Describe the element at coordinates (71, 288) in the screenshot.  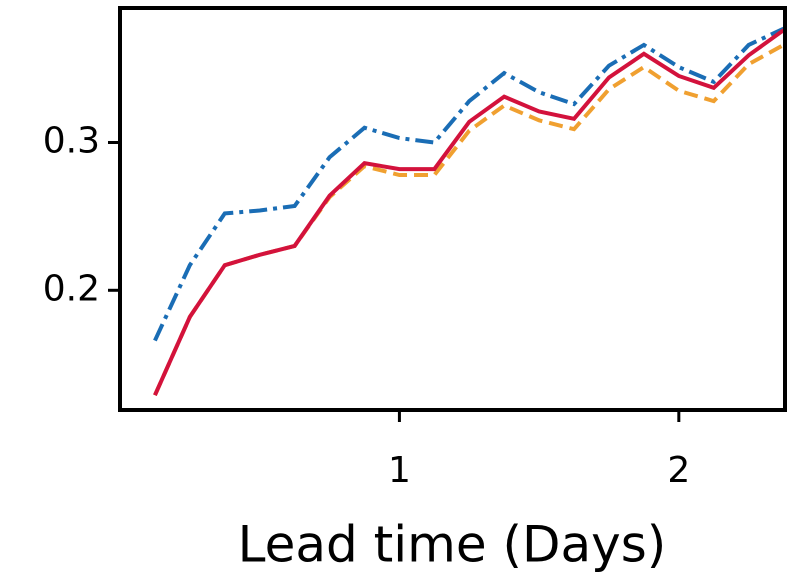
I see `y-tick-label: 0.2` at that location.